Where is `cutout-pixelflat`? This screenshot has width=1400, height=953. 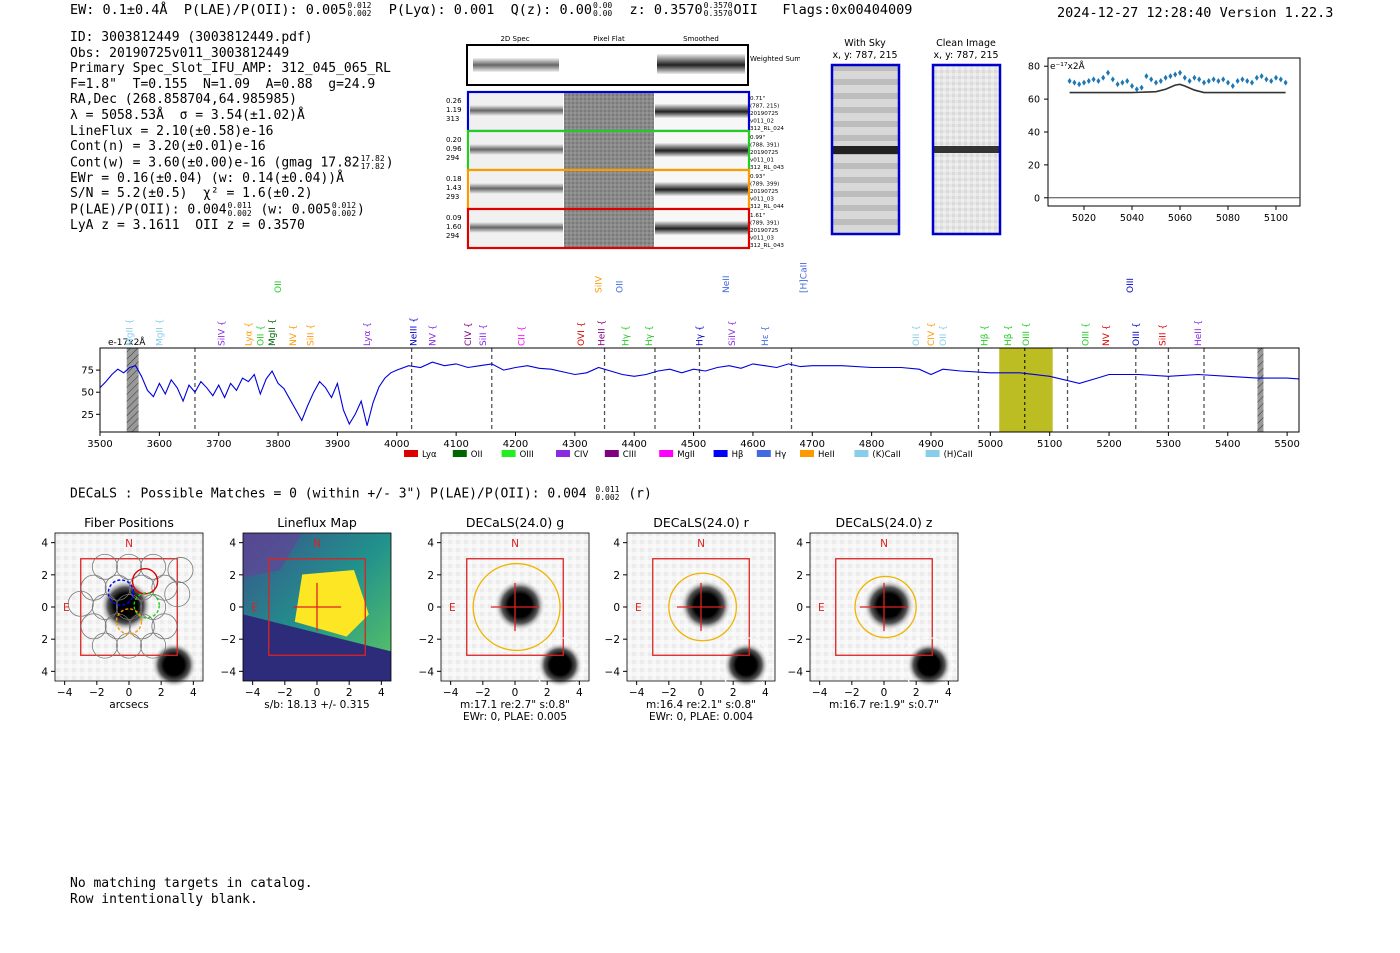
cutout-pixelflat is located at coordinates (609, 111).